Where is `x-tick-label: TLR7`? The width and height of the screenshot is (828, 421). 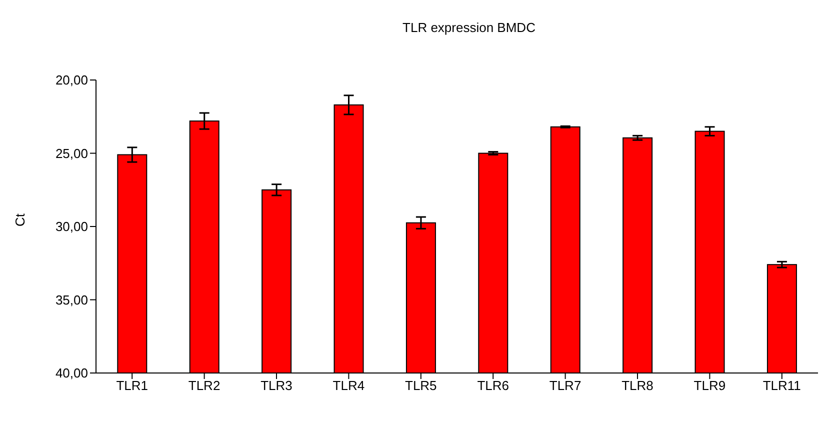 x-tick-label: TLR7 is located at coordinates (565, 386).